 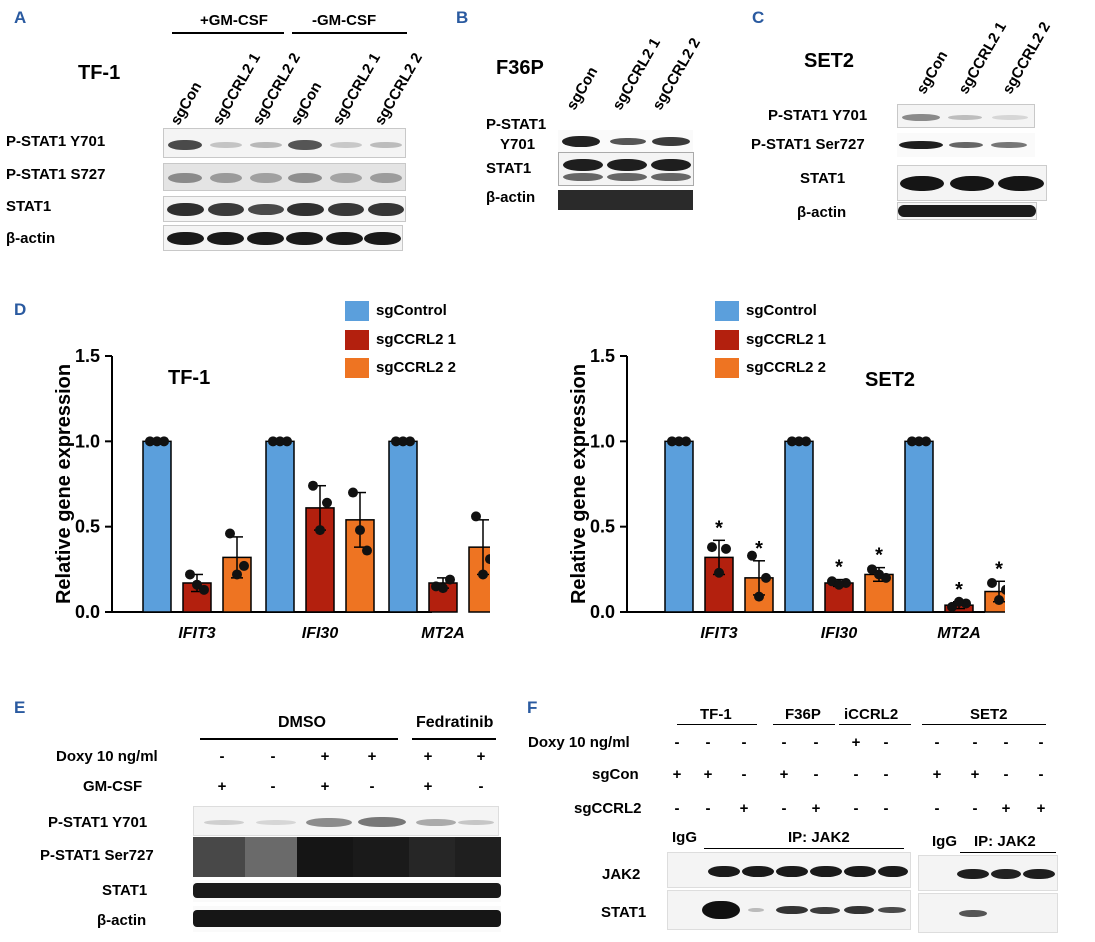 What do you see at coordinates (97, 855) in the screenshot?
I see `panel-e-row-pstat1-ser727: P-STAT1 Ser727` at bounding box center [97, 855].